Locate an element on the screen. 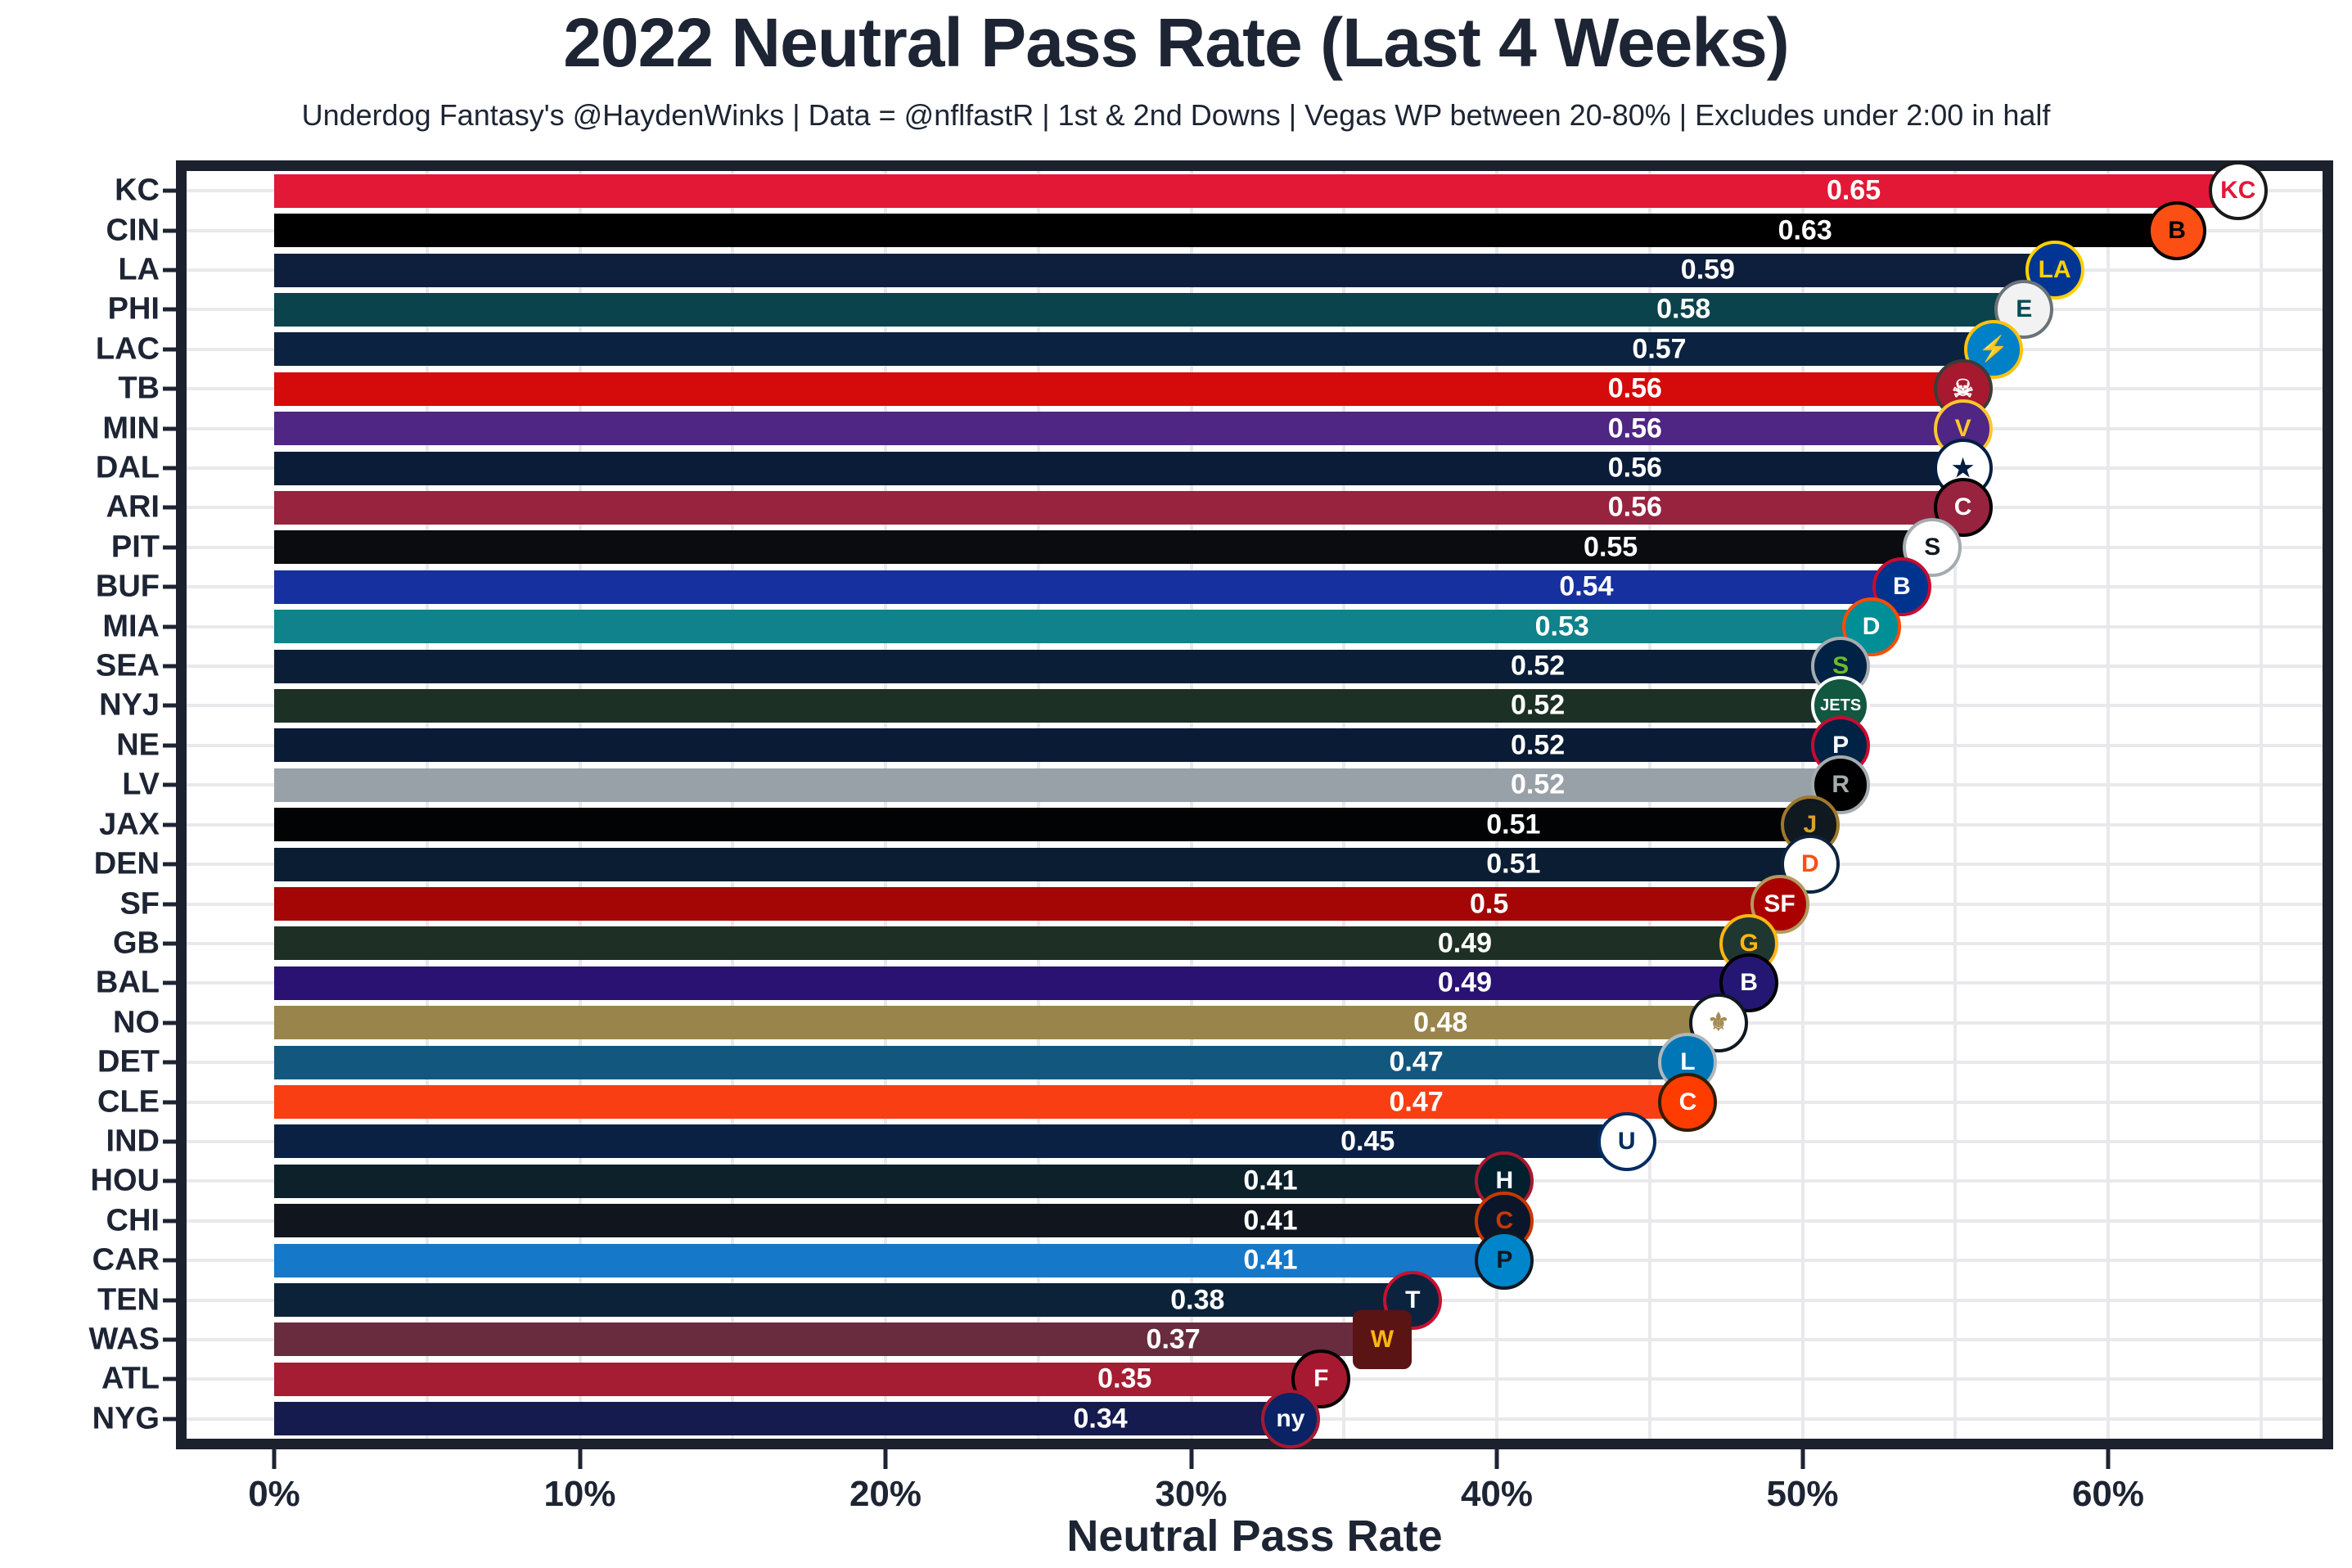 The width and height of the screenshot is (2352, 1568). y-axis-label: CAR is located at coordinates (126, 1259).